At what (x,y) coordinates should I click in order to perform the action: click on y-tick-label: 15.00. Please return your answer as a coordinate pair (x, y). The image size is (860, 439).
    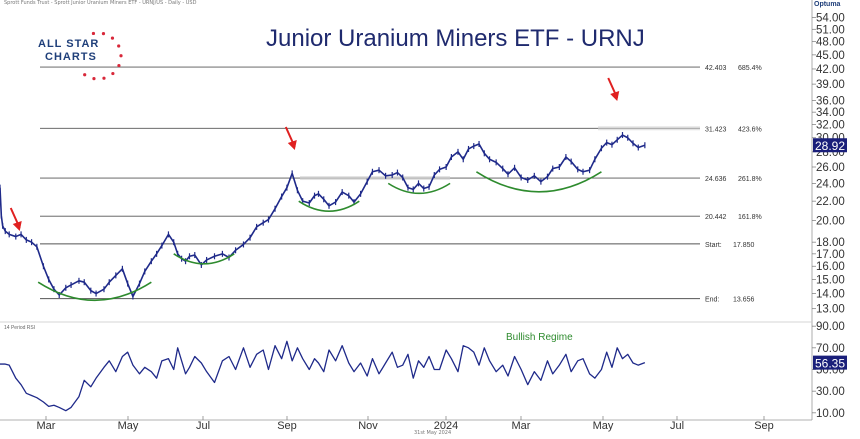
    Looking at the image, I should click on (830, 280).